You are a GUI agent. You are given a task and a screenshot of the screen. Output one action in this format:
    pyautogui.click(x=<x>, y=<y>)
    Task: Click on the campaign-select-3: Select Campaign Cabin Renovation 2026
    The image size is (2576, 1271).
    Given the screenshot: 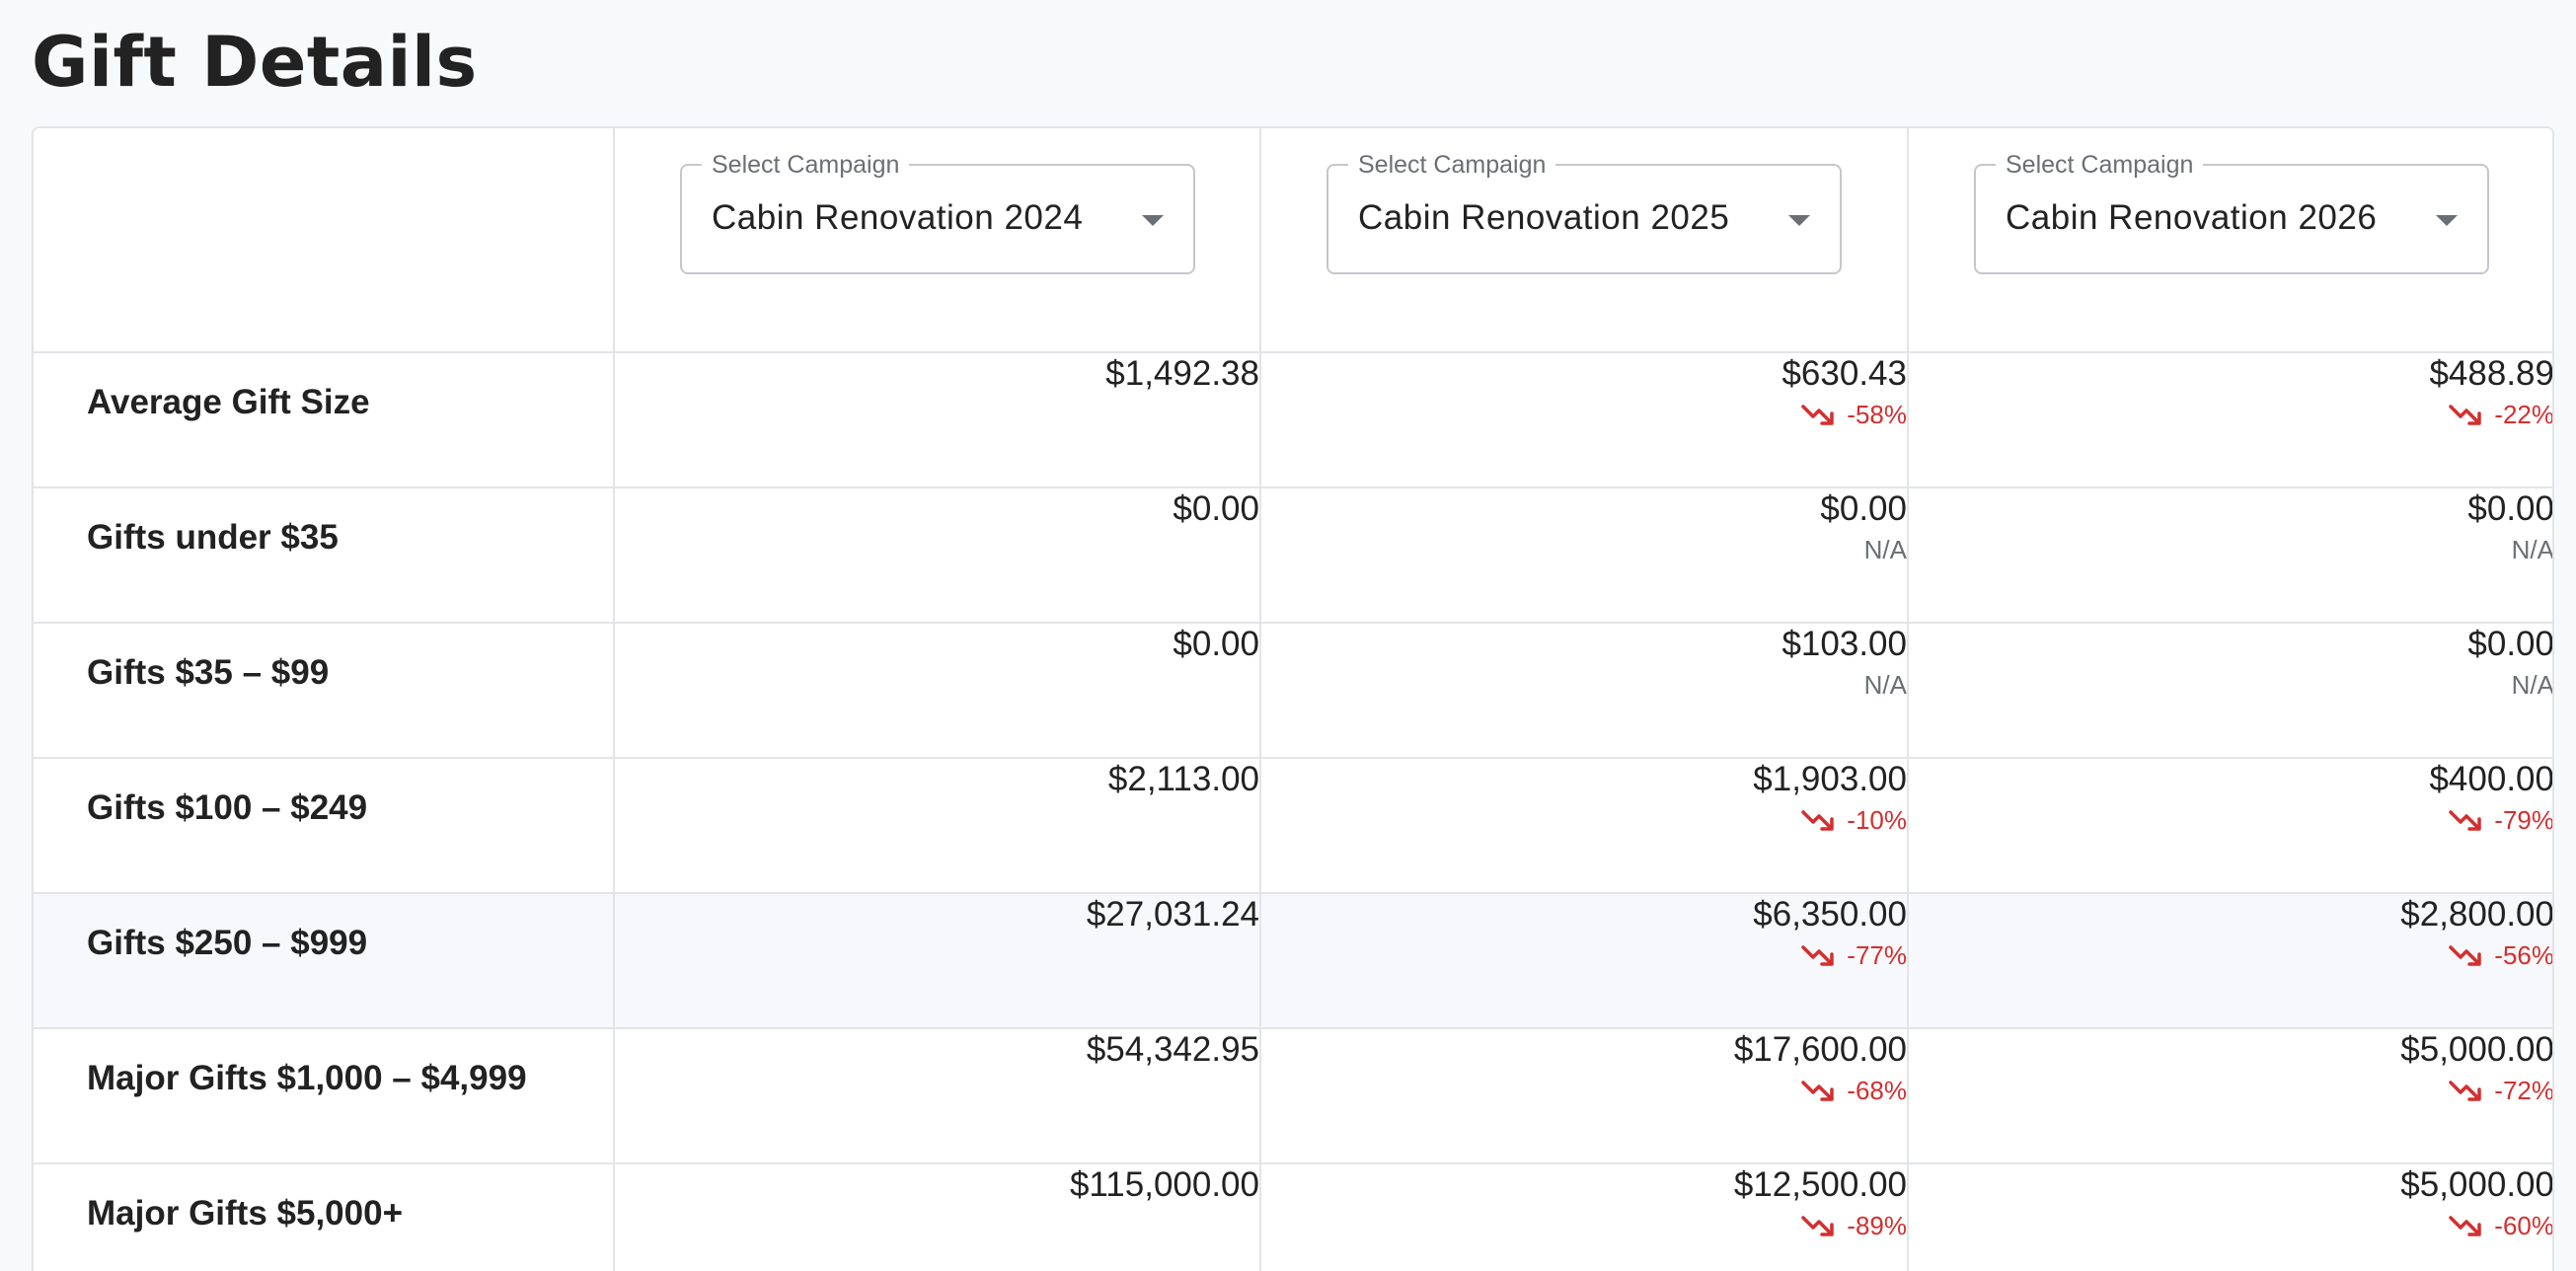 What is the action you would take?
    pyautogui.click(x=2231, y=213)
    